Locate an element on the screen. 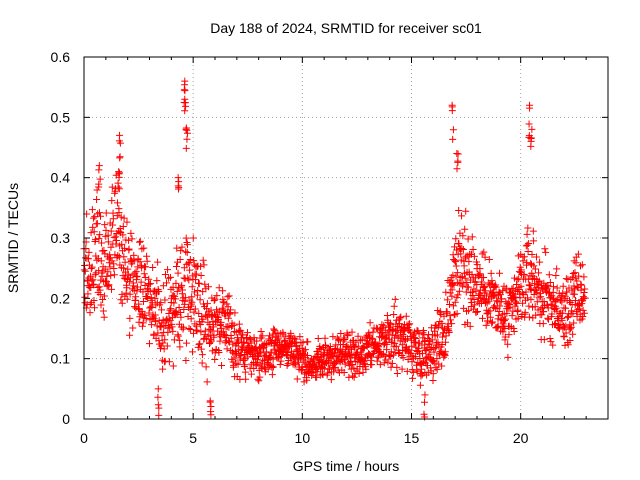  y-tick-label: 0.2 is located at coordinates (61, 298).